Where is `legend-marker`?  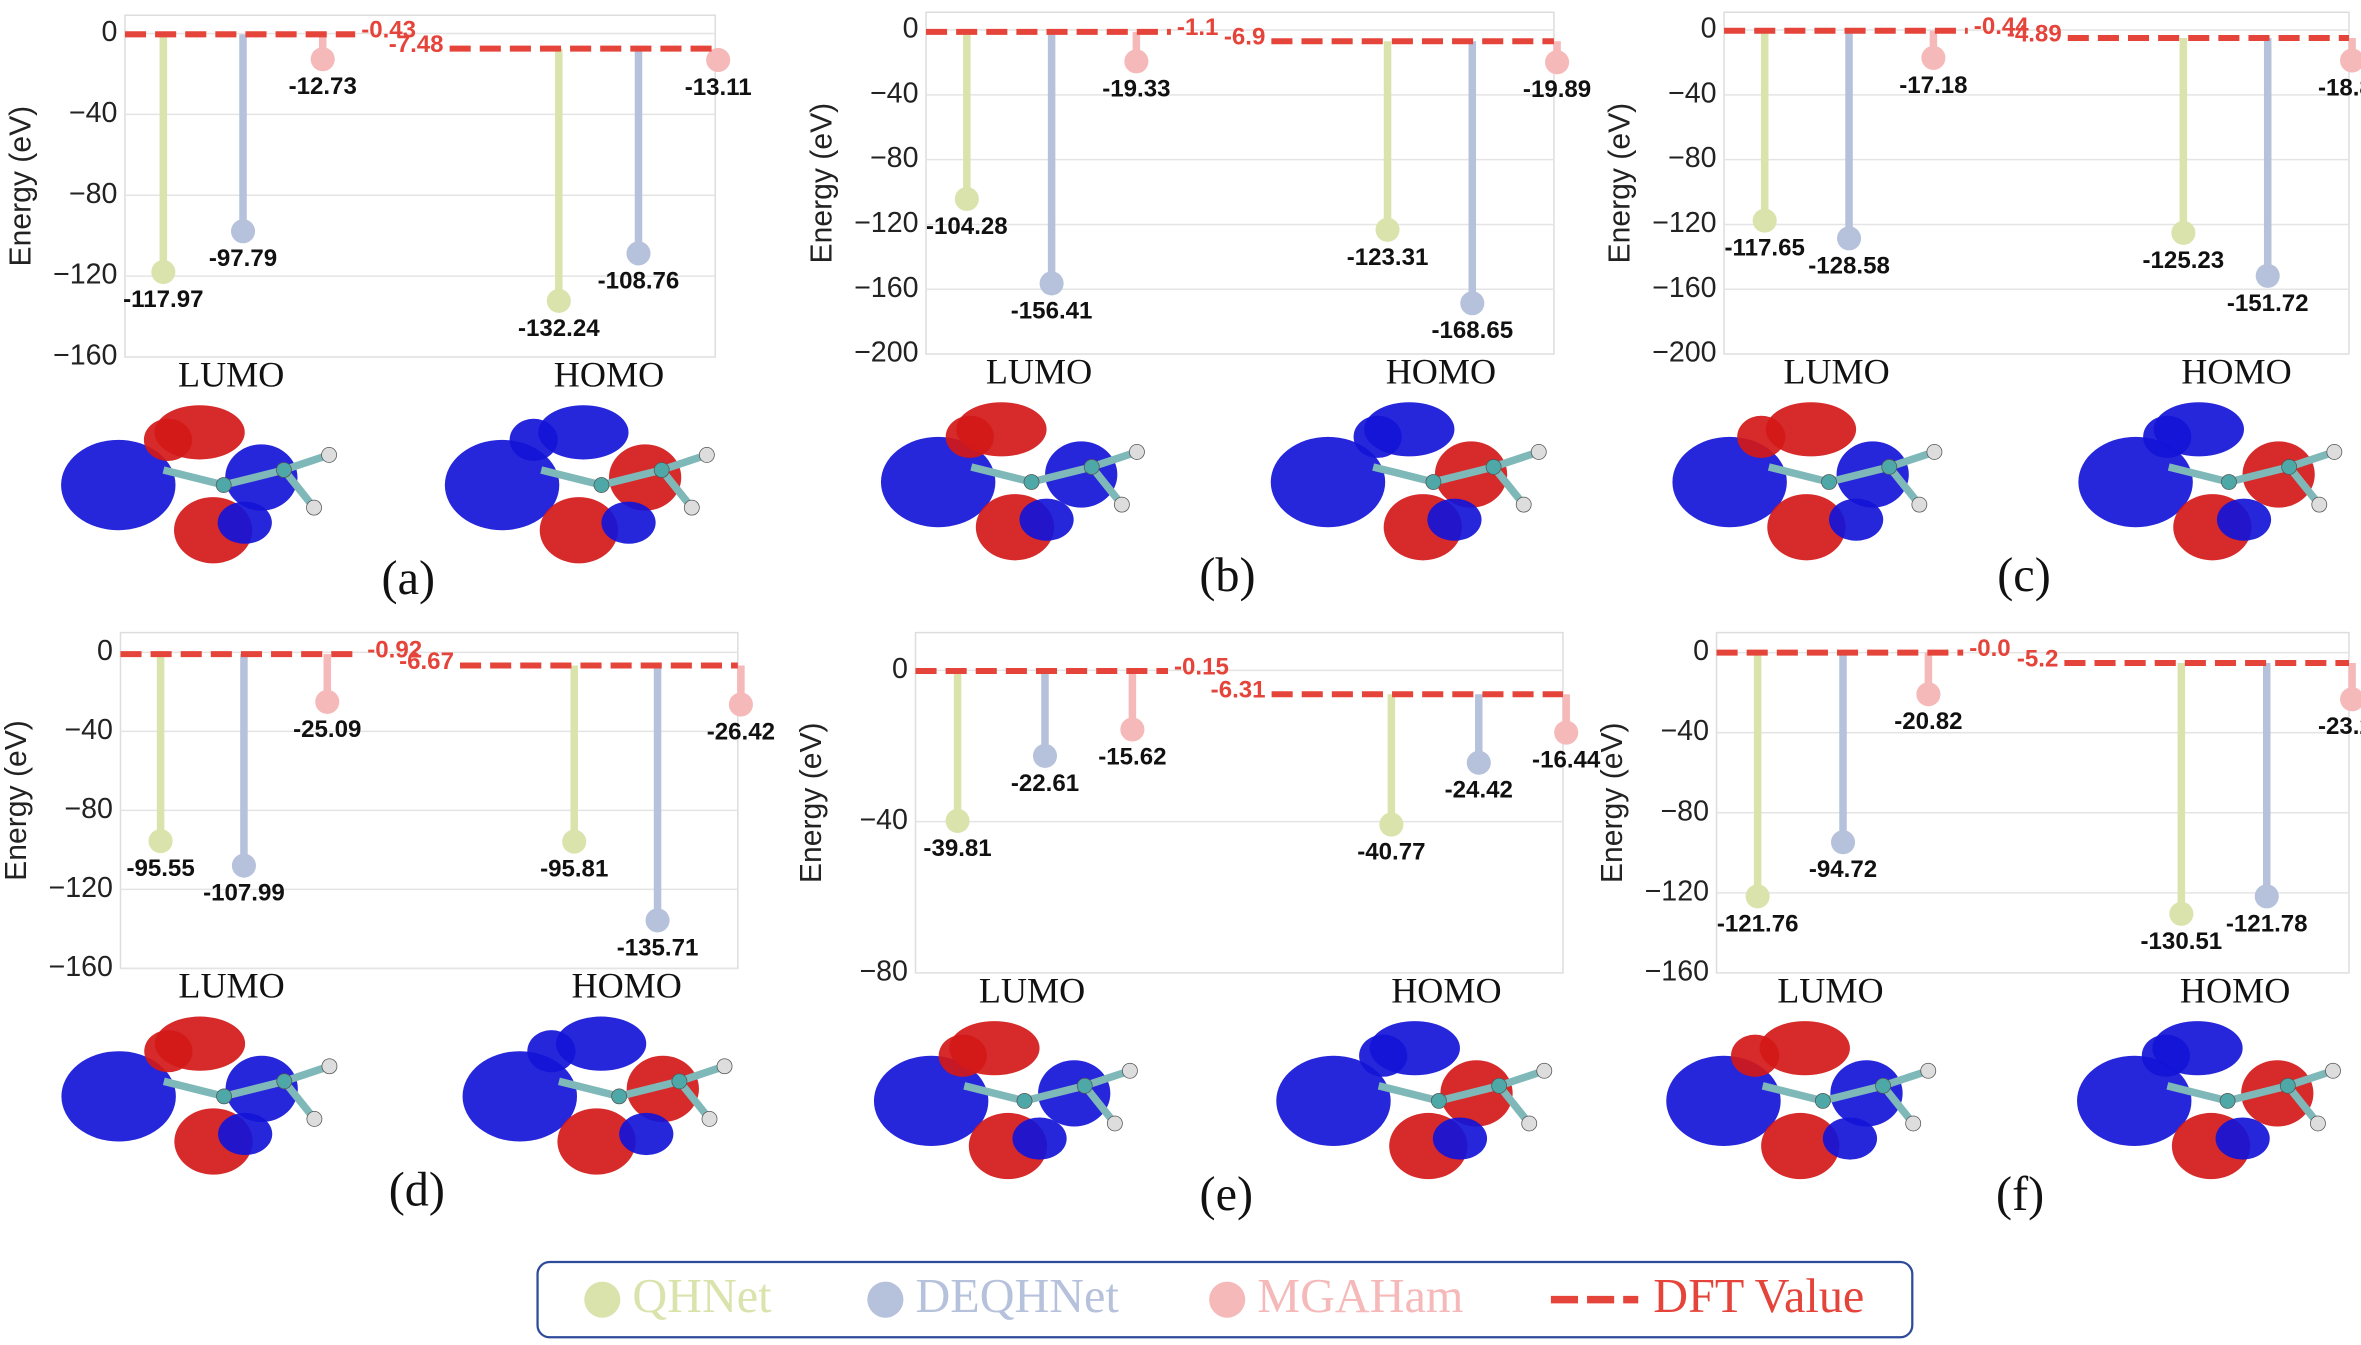 legend-marker is located at coordinates (885, 1299).